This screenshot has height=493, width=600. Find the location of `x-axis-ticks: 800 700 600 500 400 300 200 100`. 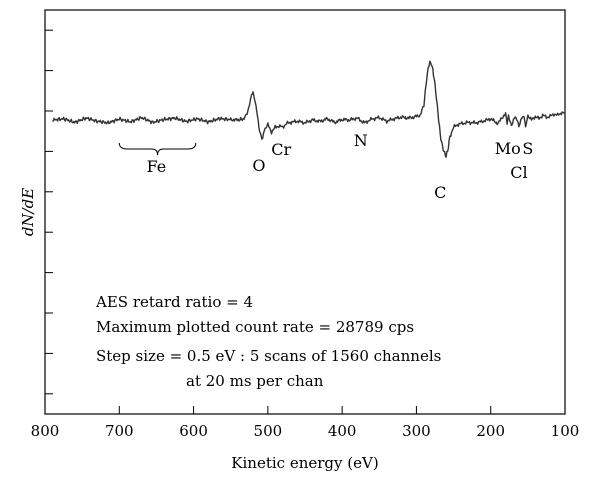

x-axis-ticks: 800 700 600 500 400 300 200 100 is located at coordinates (305, 423).